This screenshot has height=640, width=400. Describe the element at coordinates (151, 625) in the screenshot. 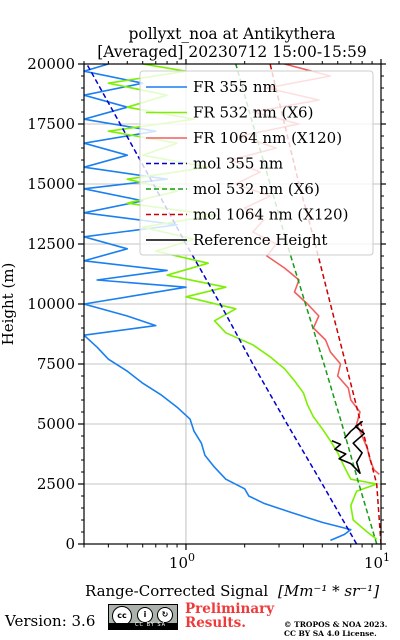

I see `cc-license-text: CC BY SA` at that location.